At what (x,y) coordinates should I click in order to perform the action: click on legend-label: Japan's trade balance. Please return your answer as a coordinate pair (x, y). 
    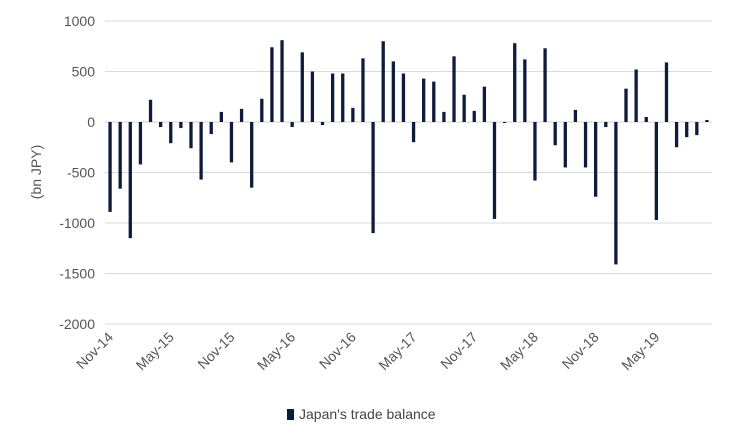
    Looking at the image, I should click on (367, 414).